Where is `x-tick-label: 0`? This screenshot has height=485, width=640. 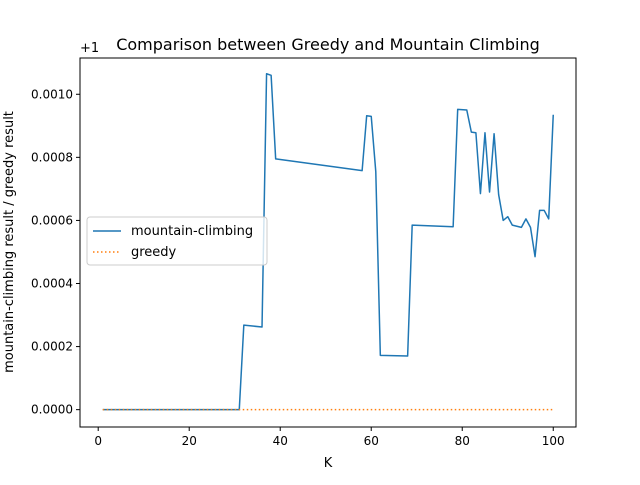
x-tick-label: 0 is located at coordinates (98, 441).